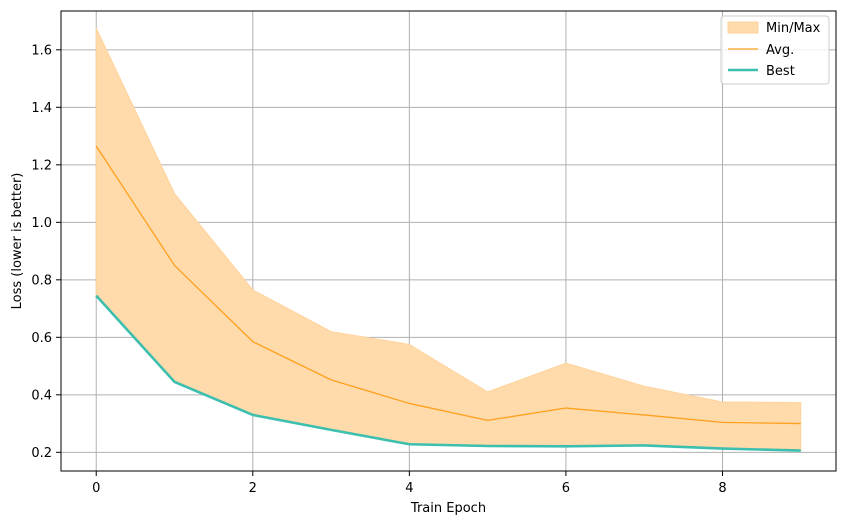 The width and height of the screenshot is (846, 525). I want to click on y-tick-label: 0.4, so click(41, 395).